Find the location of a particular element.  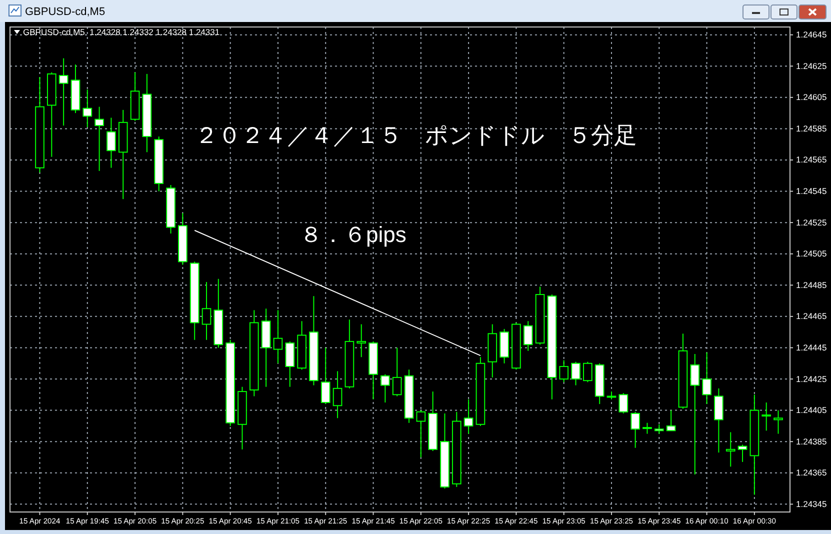

y-tick-label: 1.24645 is located at coordinates (811, 35).